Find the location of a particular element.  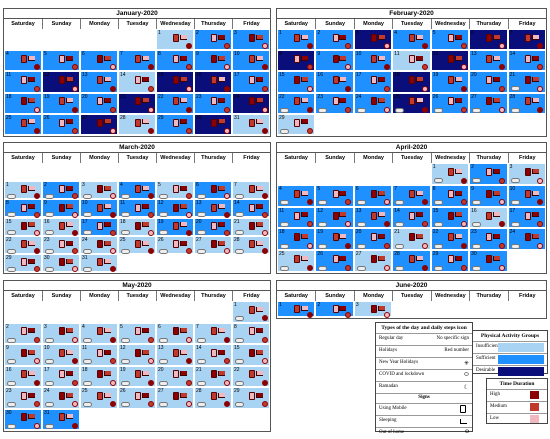

day-number: 22 is located at coordinates (9, 239).